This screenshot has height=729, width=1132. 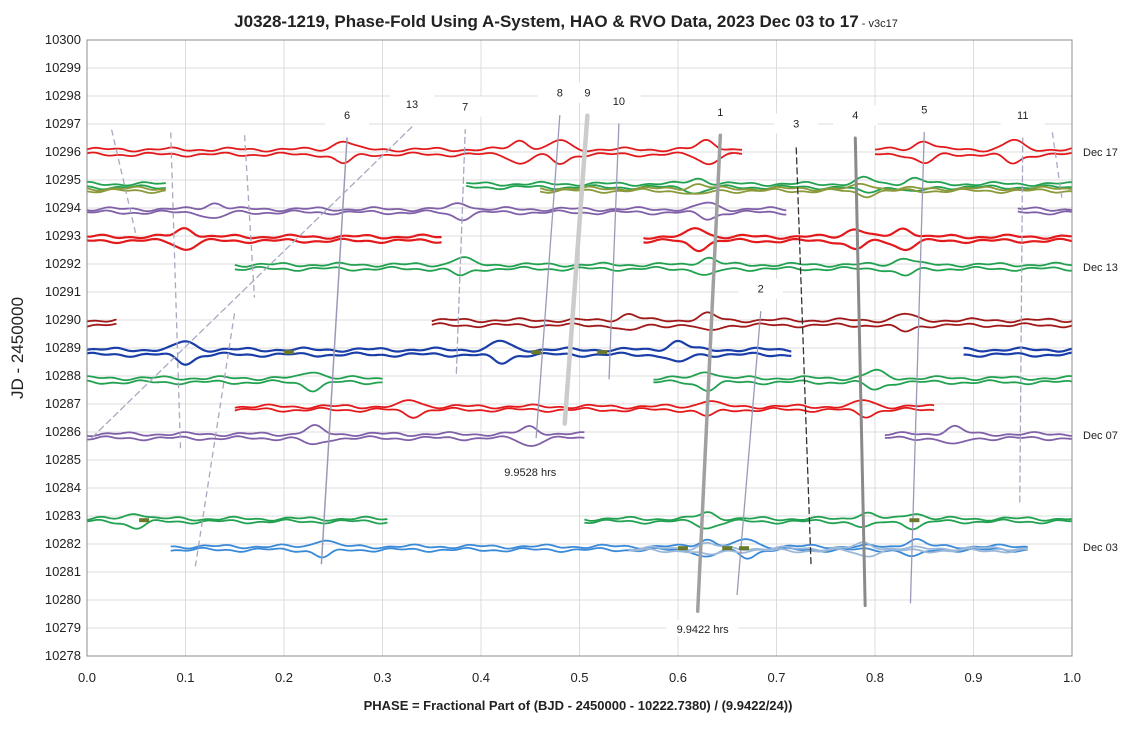 I want to click on x-tick-label: 0.8, so click(x=875, y=677).